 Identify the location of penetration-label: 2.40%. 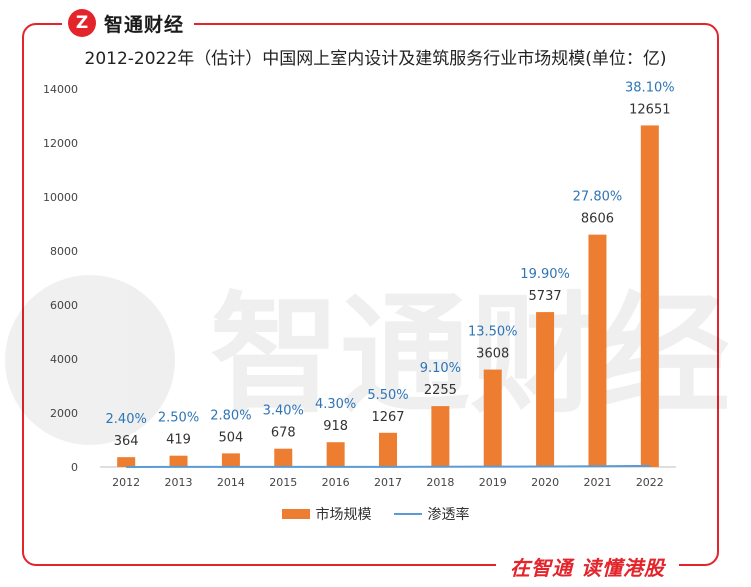
(126, 419).